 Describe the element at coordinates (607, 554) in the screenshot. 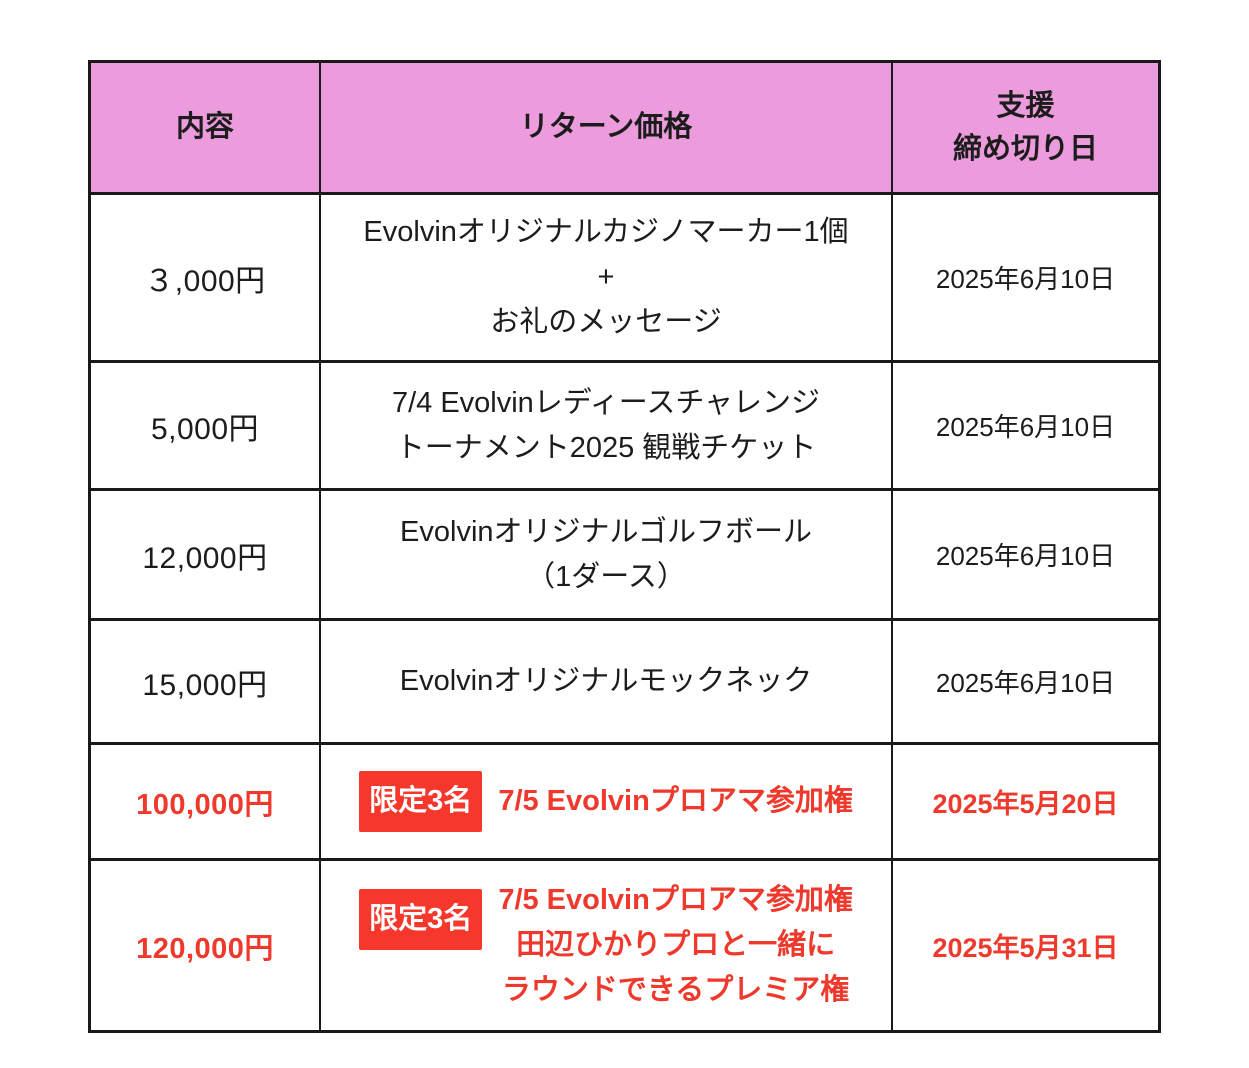

I see `content-cell: Evolvinオリジナルゴルフボール （1ダース）` at that location.